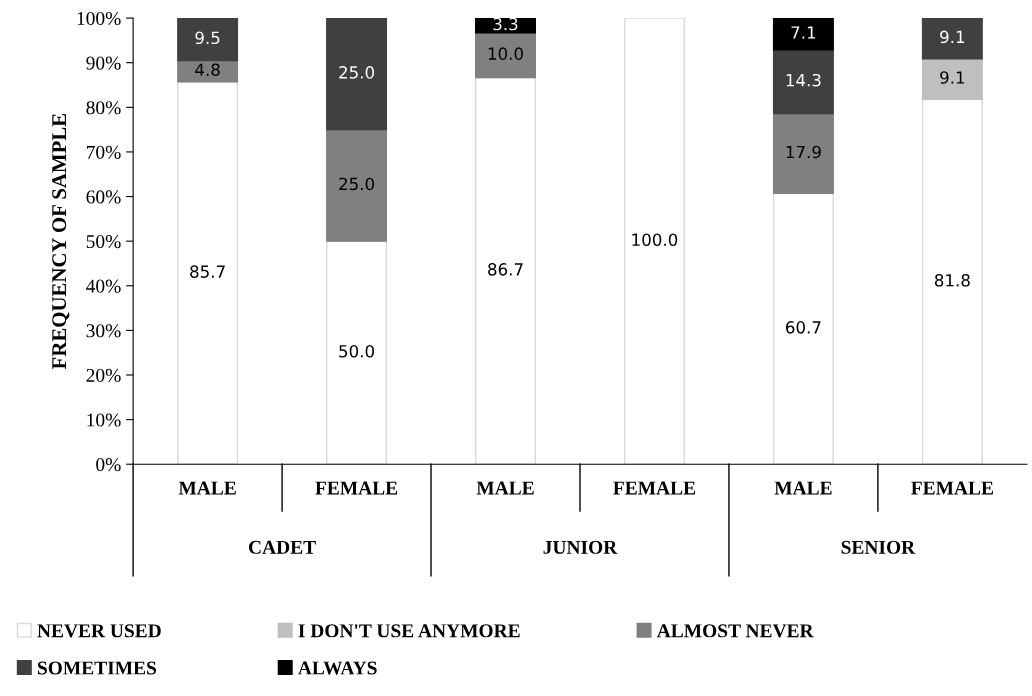 The width and height of the screenshot is (1032, 696). Describe the element at coordinates (104, 420) in the screenshot. I see `y-tick-label: 10%` at that location.